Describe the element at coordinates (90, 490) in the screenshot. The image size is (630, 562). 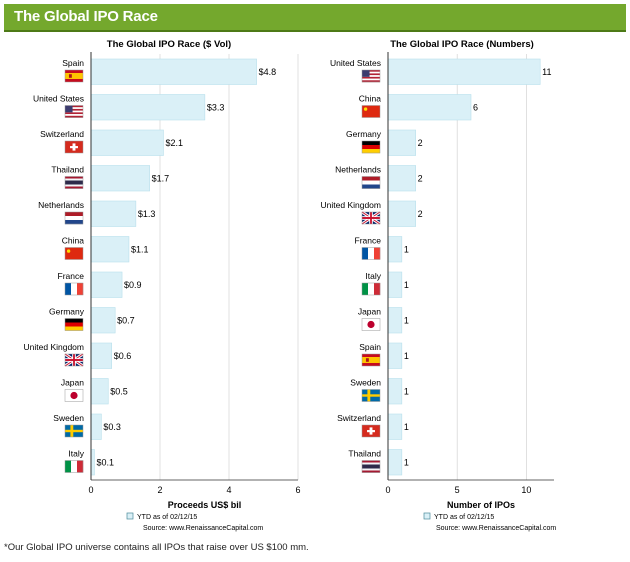
I see `x-tick-label: 0` at that location.